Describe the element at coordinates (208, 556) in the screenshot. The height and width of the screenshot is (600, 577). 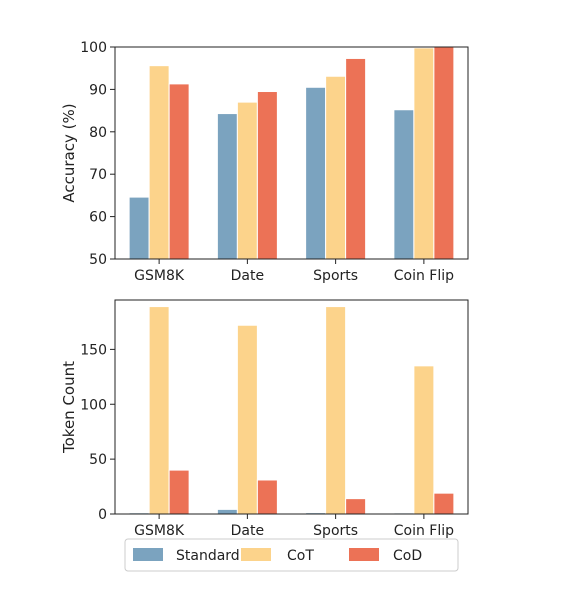
I see `legend-label-standard: Standard` at that location.